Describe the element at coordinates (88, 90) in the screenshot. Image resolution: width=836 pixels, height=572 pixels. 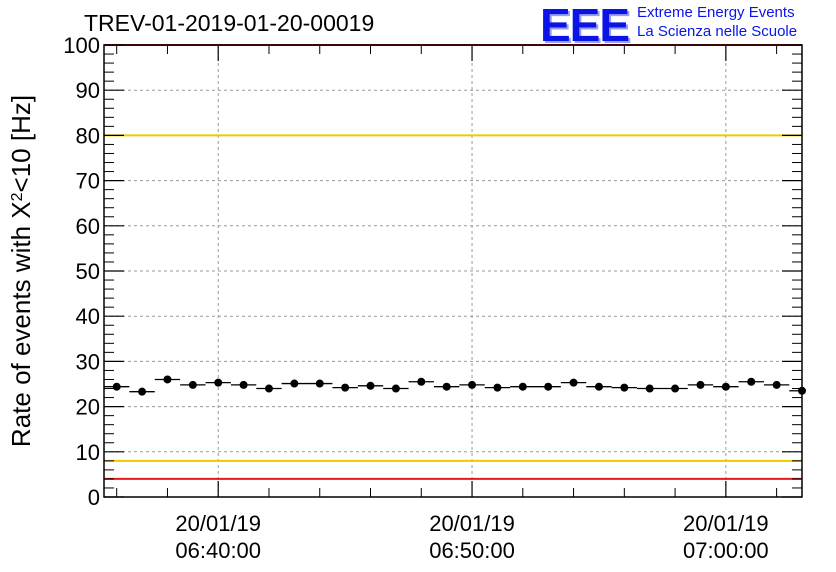
I see `y-tick-label: 90` at that location.